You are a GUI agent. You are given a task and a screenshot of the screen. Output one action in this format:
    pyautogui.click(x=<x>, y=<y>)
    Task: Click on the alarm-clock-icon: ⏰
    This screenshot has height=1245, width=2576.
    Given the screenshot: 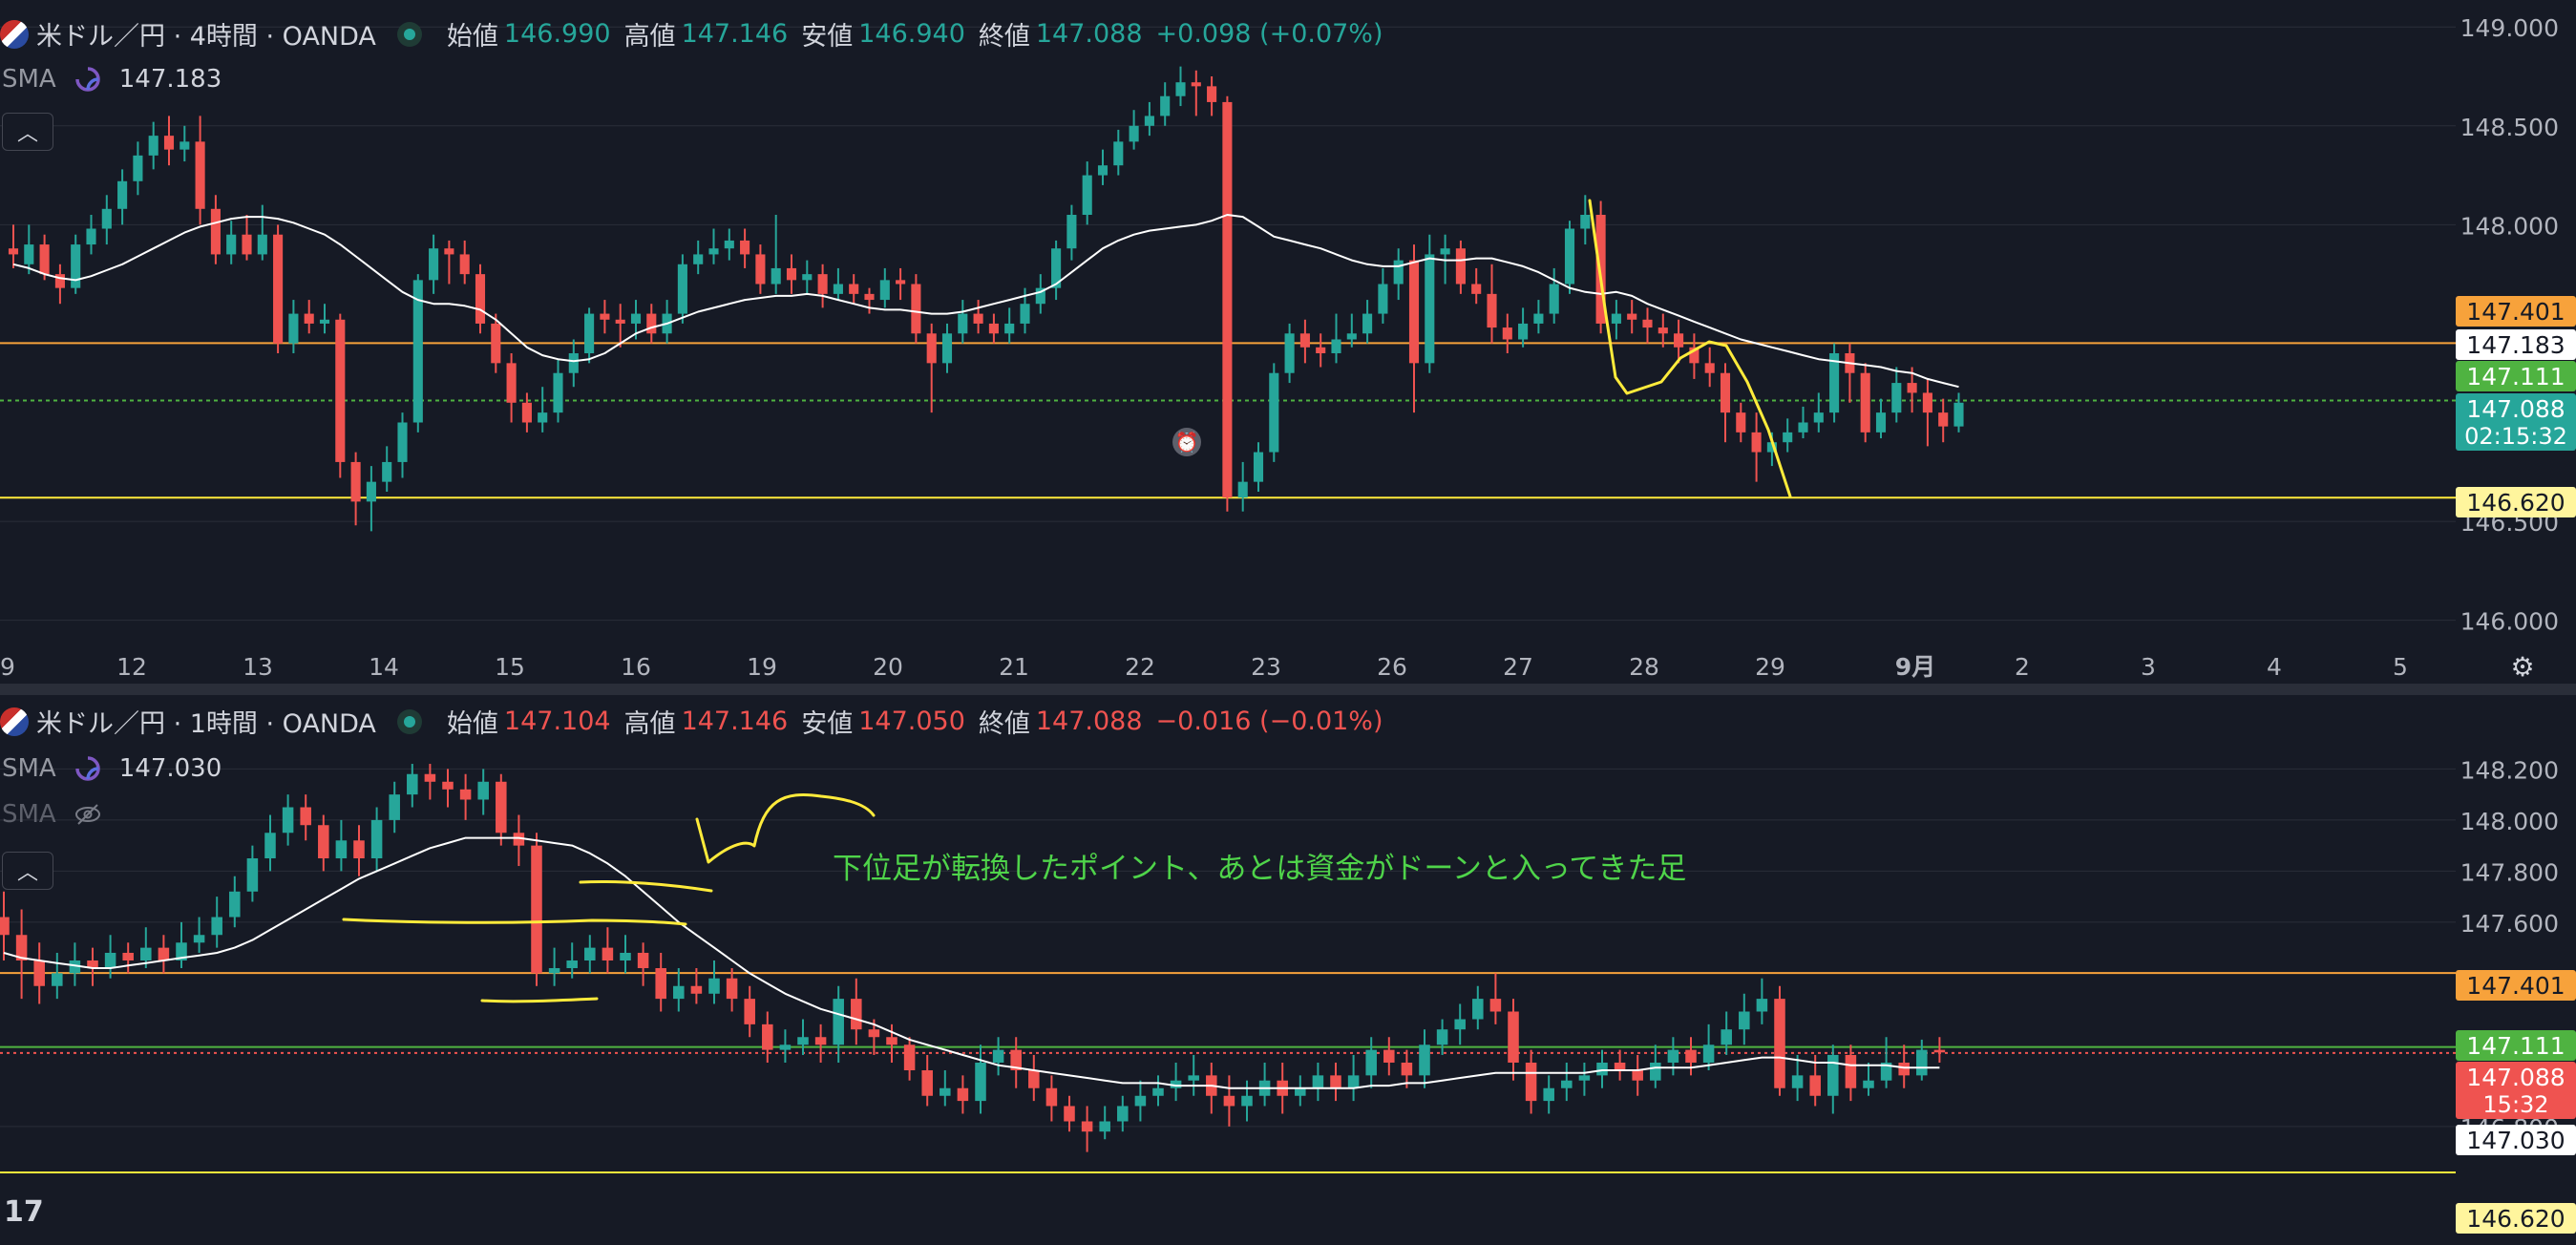 What is the action you would take?
    pyautogui.click(x=1186, y=442)
    